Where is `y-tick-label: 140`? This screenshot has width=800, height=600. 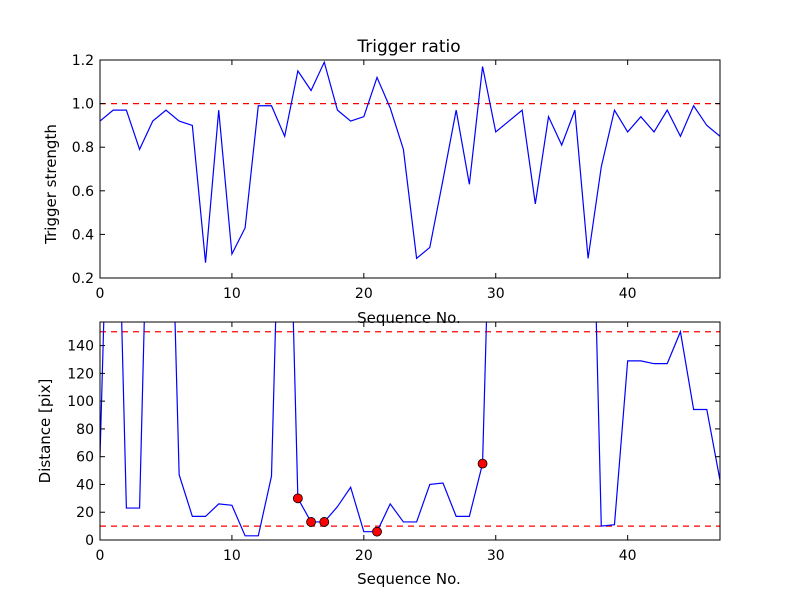 y-tick-label: 140 is located at coordinates (80, 347).